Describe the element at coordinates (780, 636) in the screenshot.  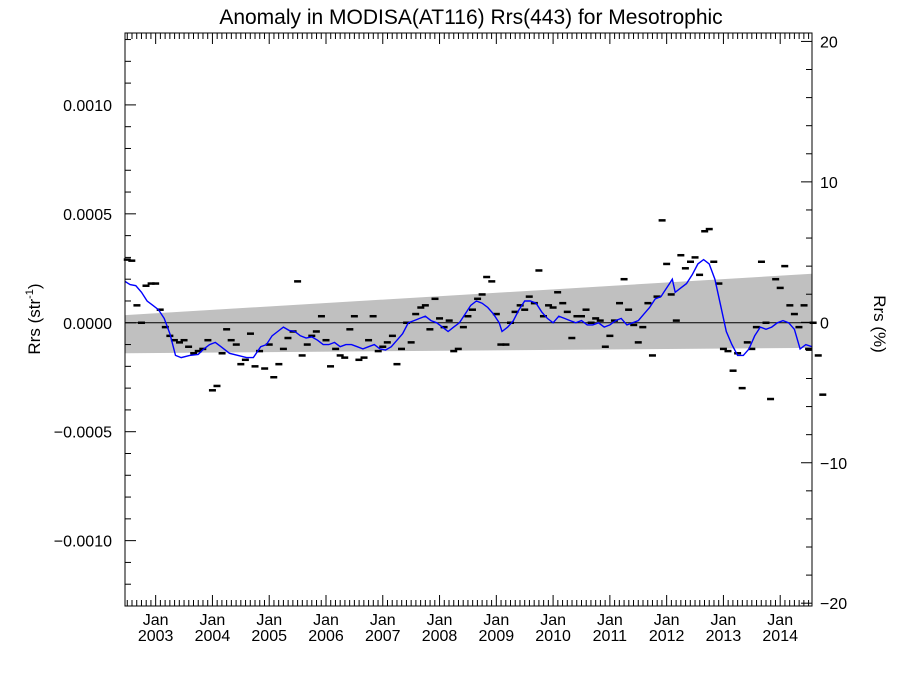
I see `x-tick-year: 2014` at that location.